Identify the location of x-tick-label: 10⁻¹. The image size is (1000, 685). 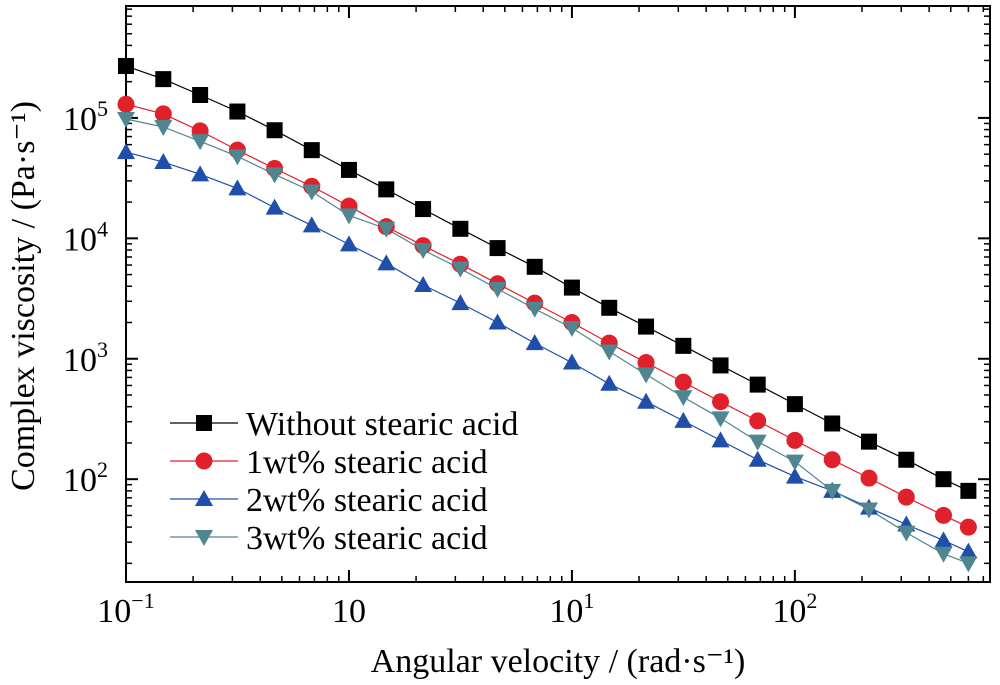
(125, 609).